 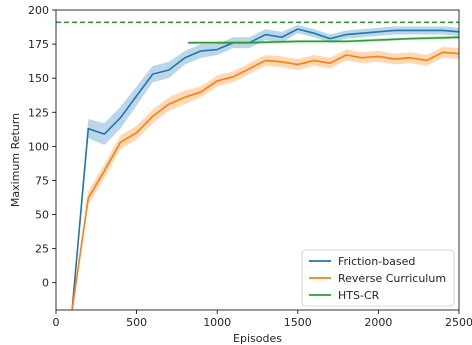 I want to click on y-tick-label: 125, so click(x=38, y=112).